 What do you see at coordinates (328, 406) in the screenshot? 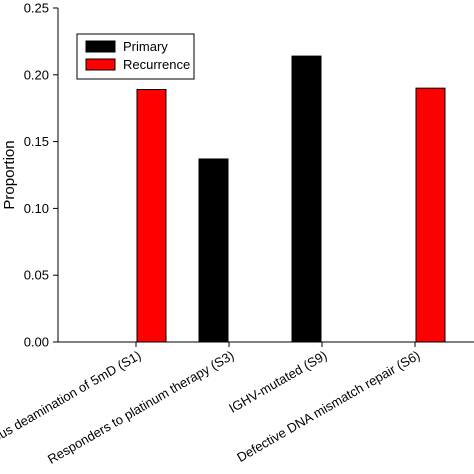
I see `x-tick-label: Defective DNA mismatch repair (S6)` at bounding box center [328, 406].